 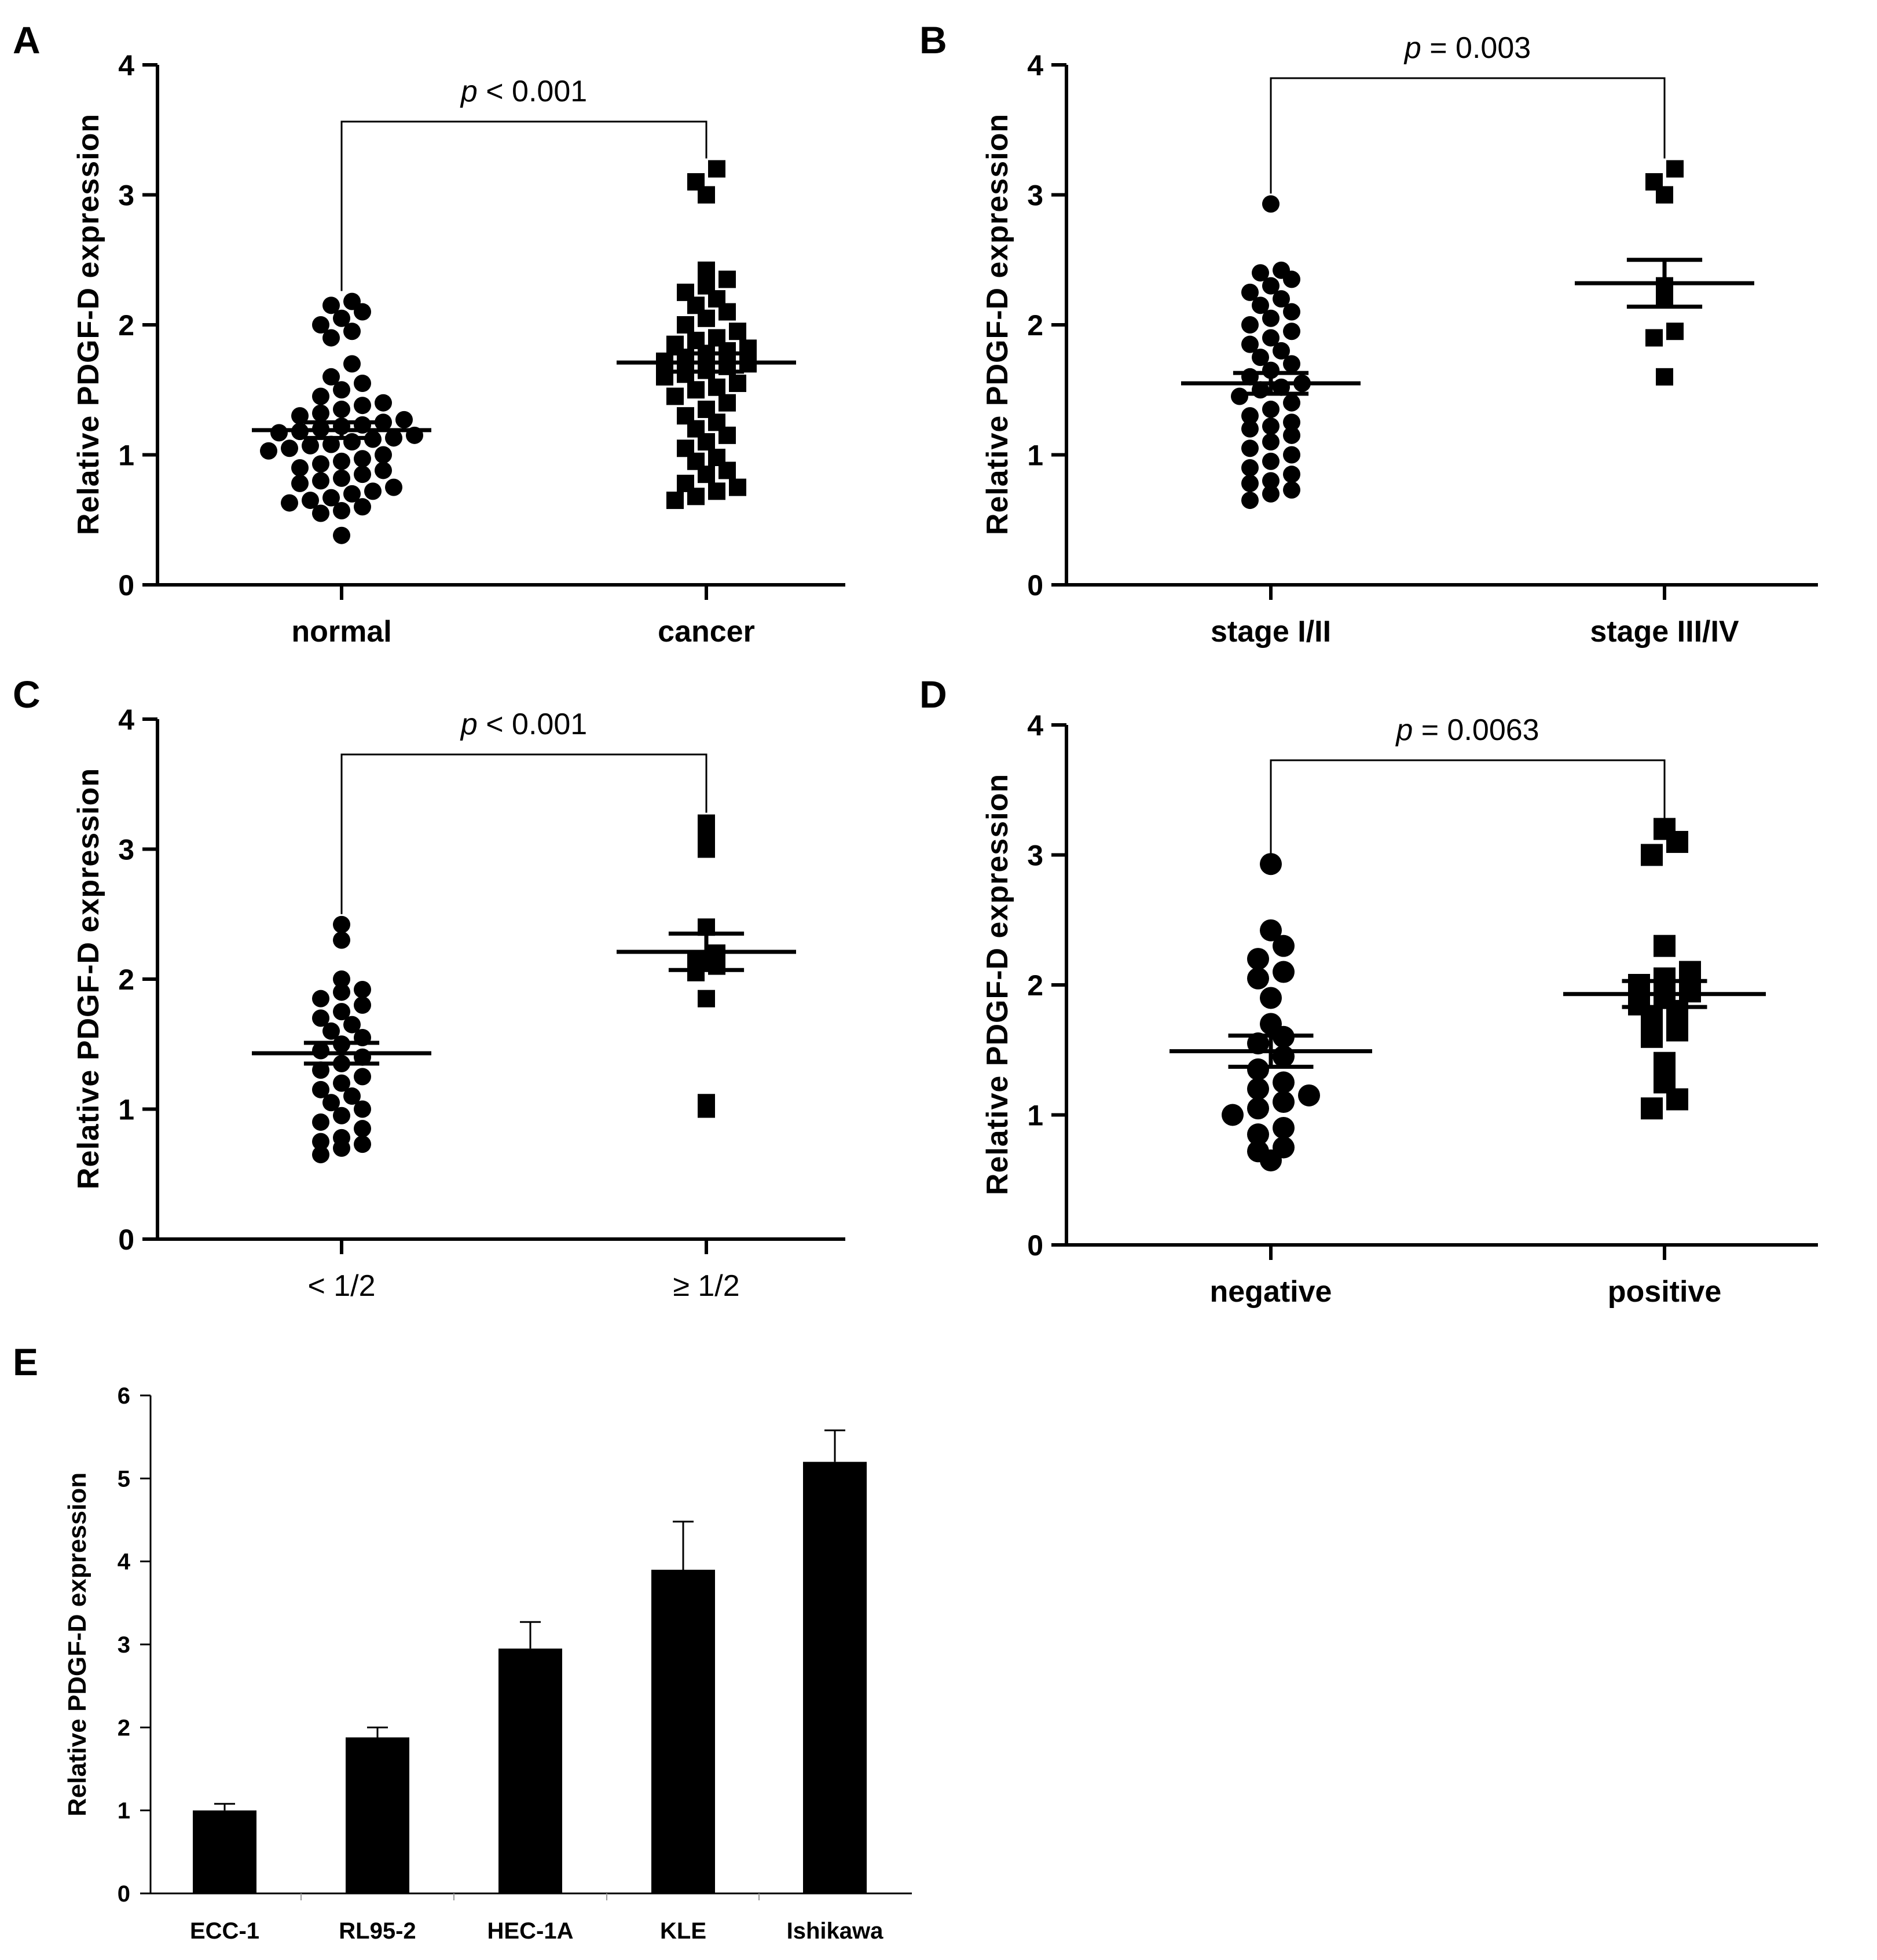 I want to click on x-category-label: stage III/IV, so click(x=1664, y=632).